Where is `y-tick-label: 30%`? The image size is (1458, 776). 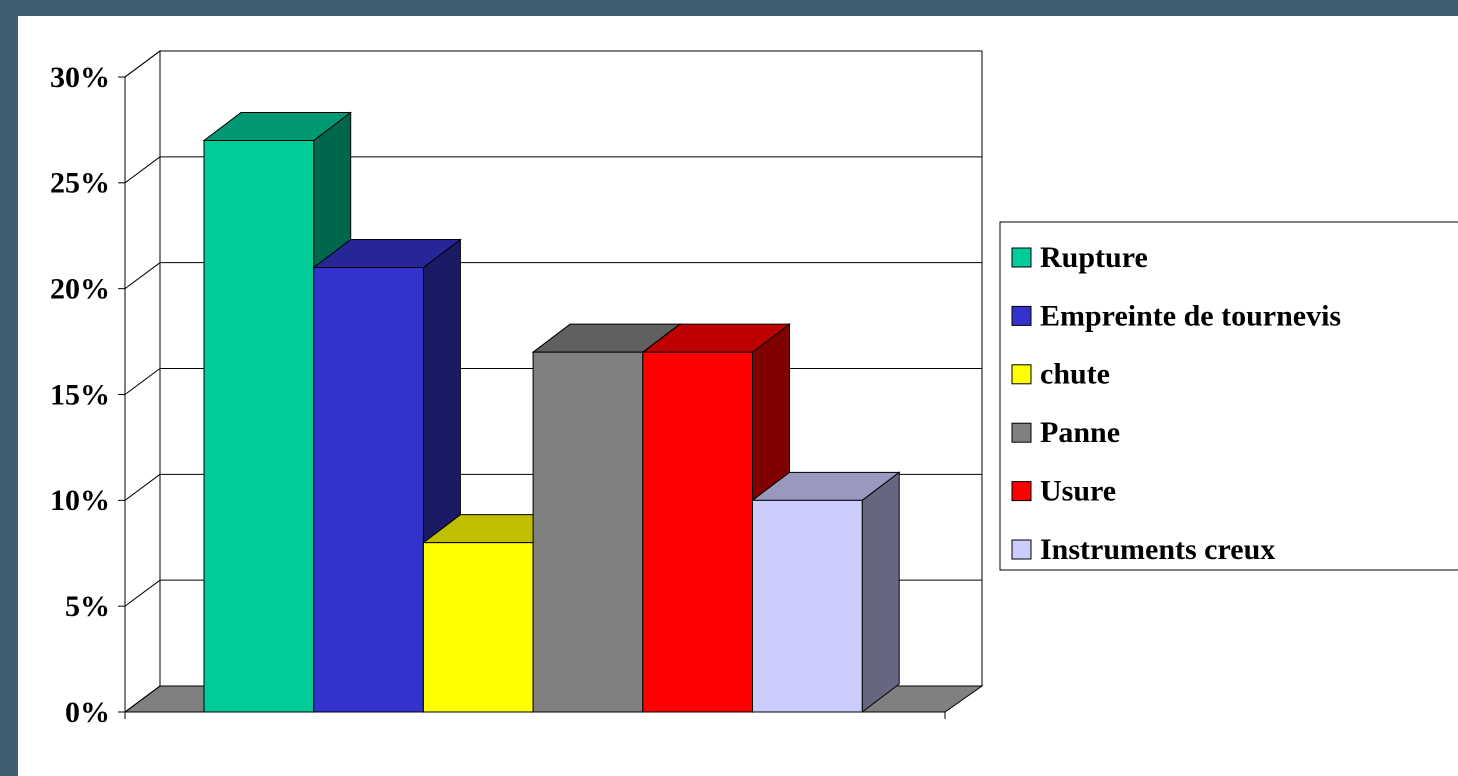 y-tick-label: 30% is located at coordinates (80, 77).